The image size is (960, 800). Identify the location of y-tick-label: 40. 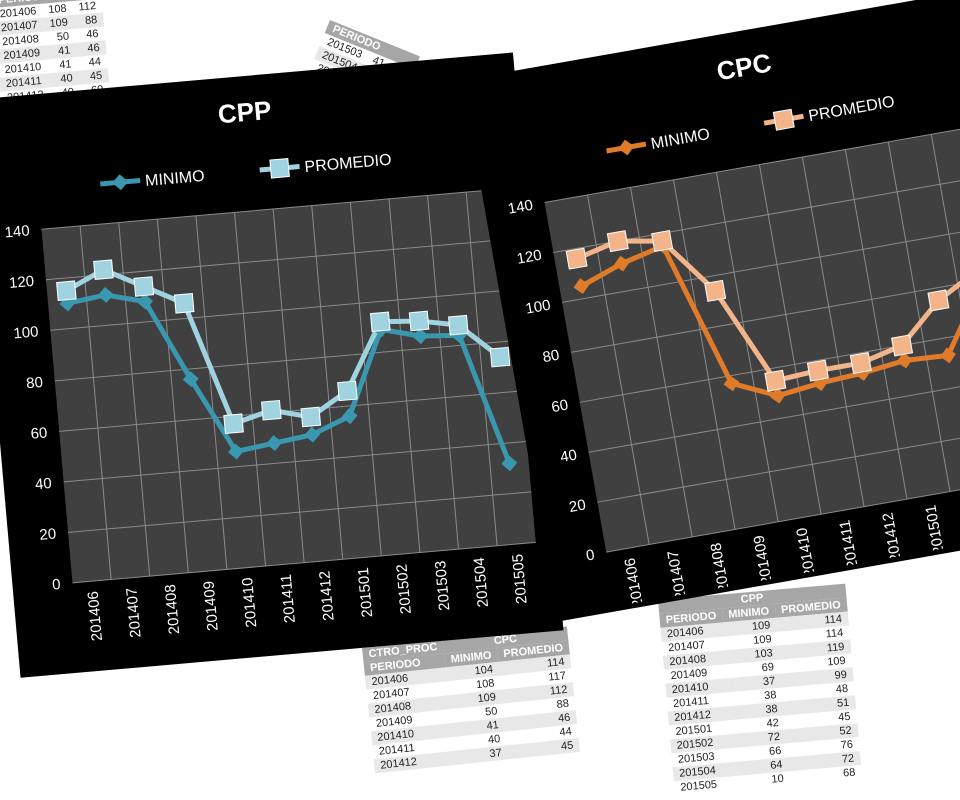
(568, 456).